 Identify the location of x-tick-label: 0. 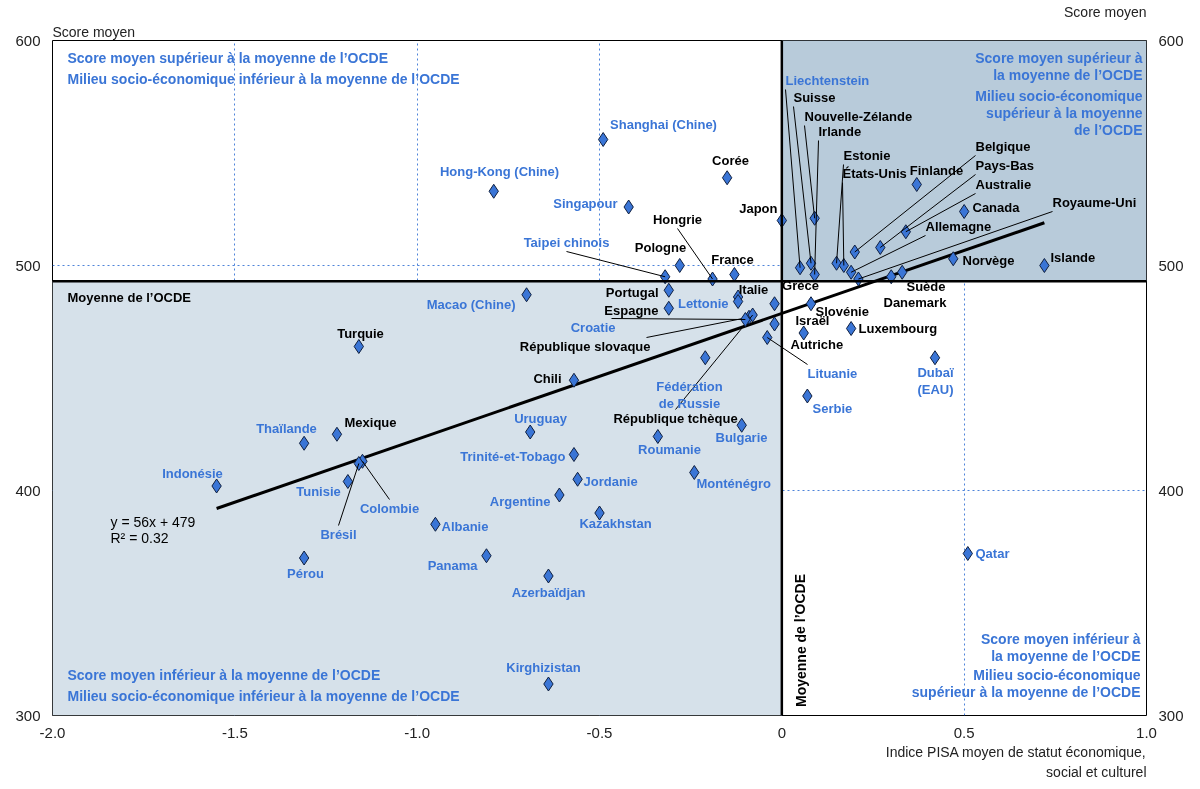
(782, 732).